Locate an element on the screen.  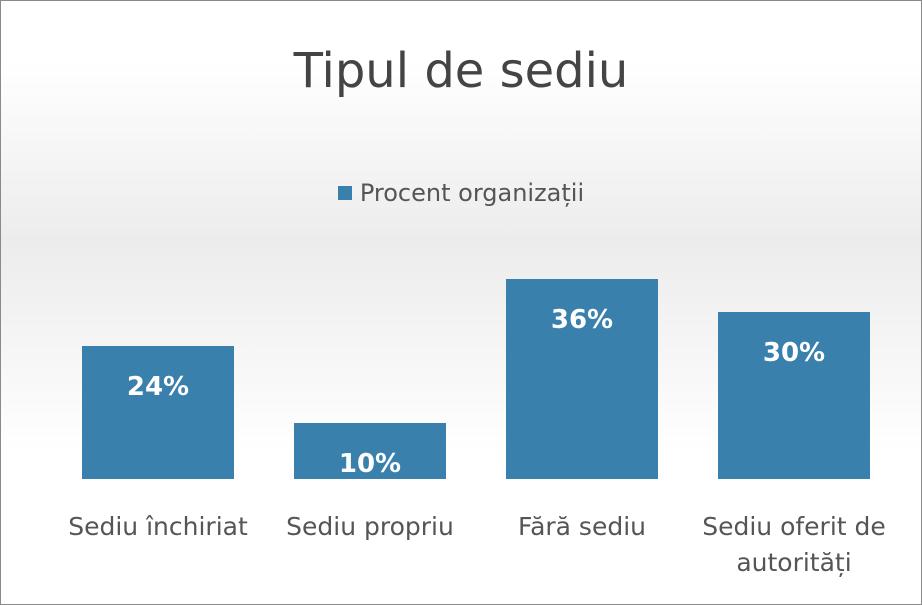
legend: Procent organizații is located at coordinates (461, 193).